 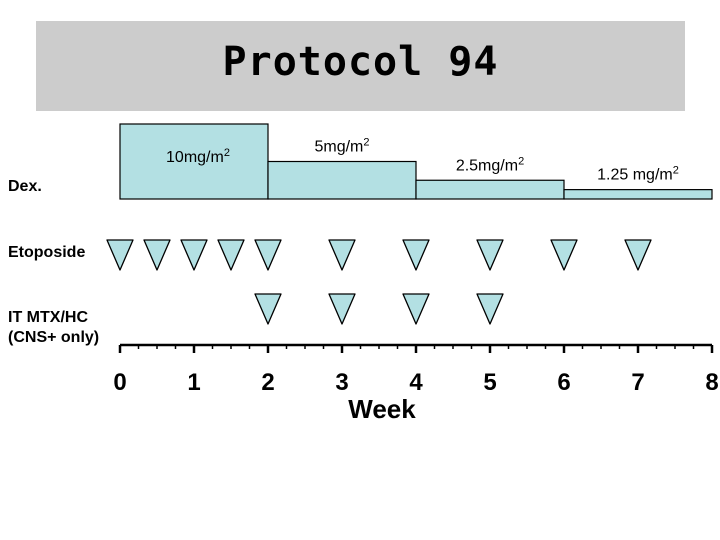 I want to click on dex-dose-label-0: 10mg/m2, so click(x=198, y=156).